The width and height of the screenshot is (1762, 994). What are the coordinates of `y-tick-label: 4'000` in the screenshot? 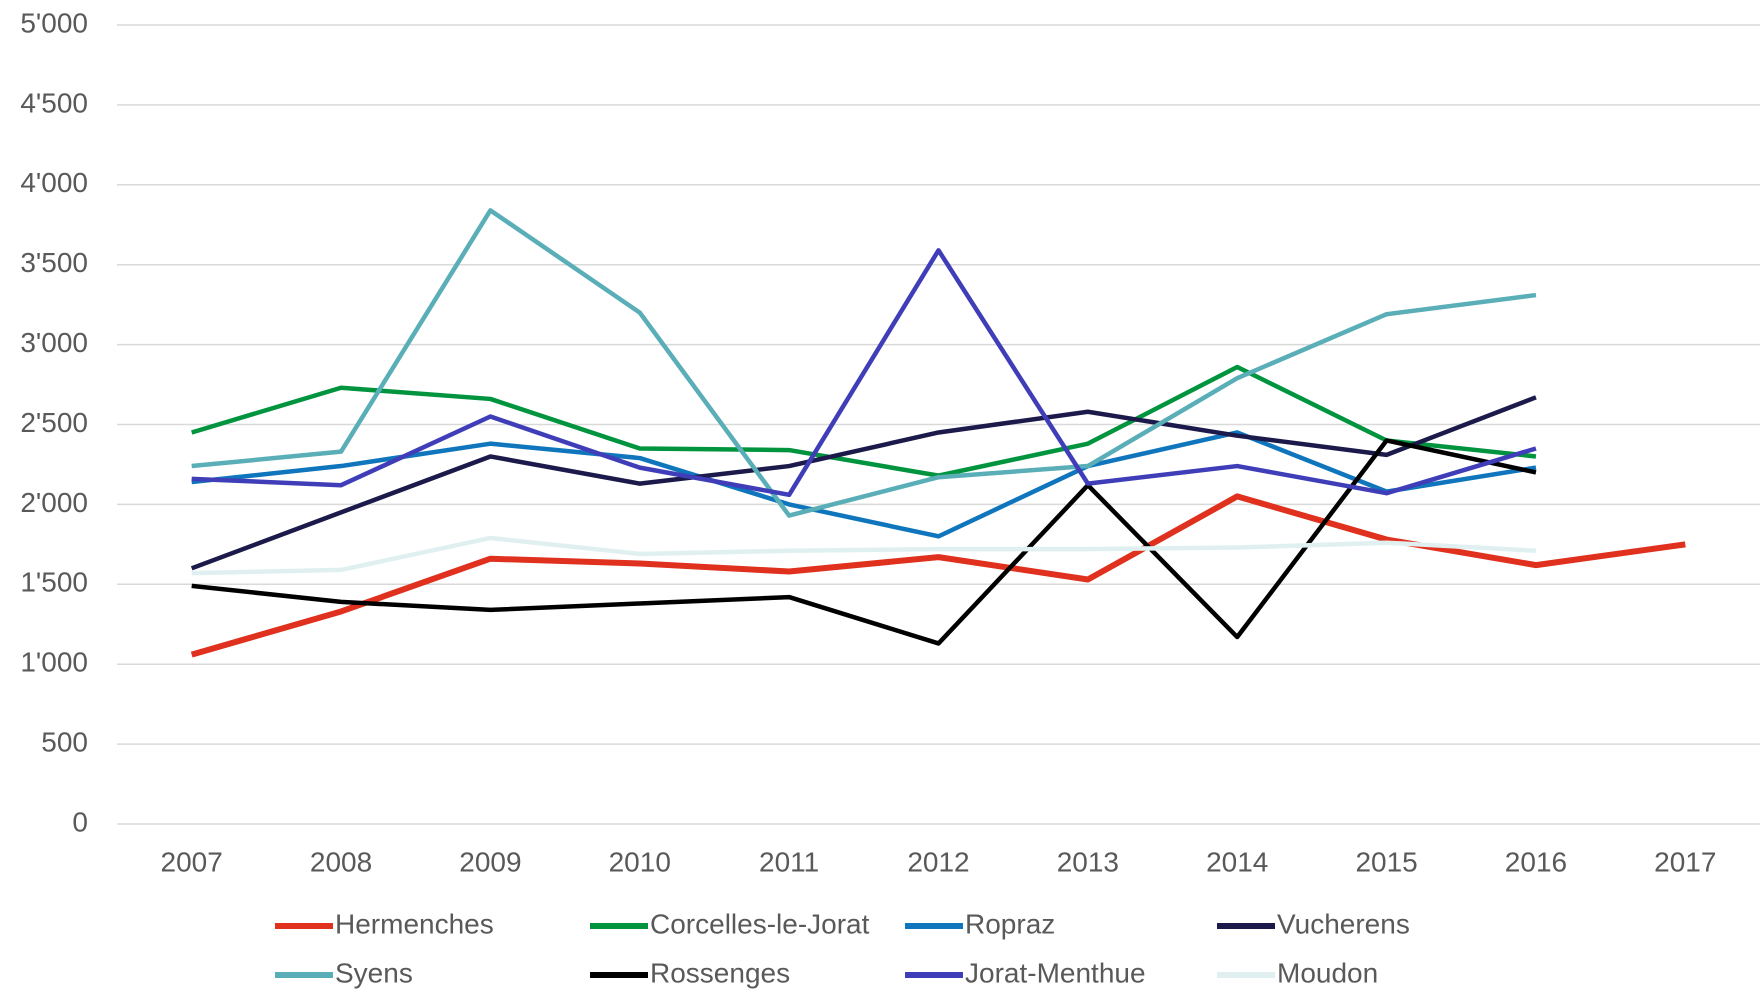 It's located at (54, 182).